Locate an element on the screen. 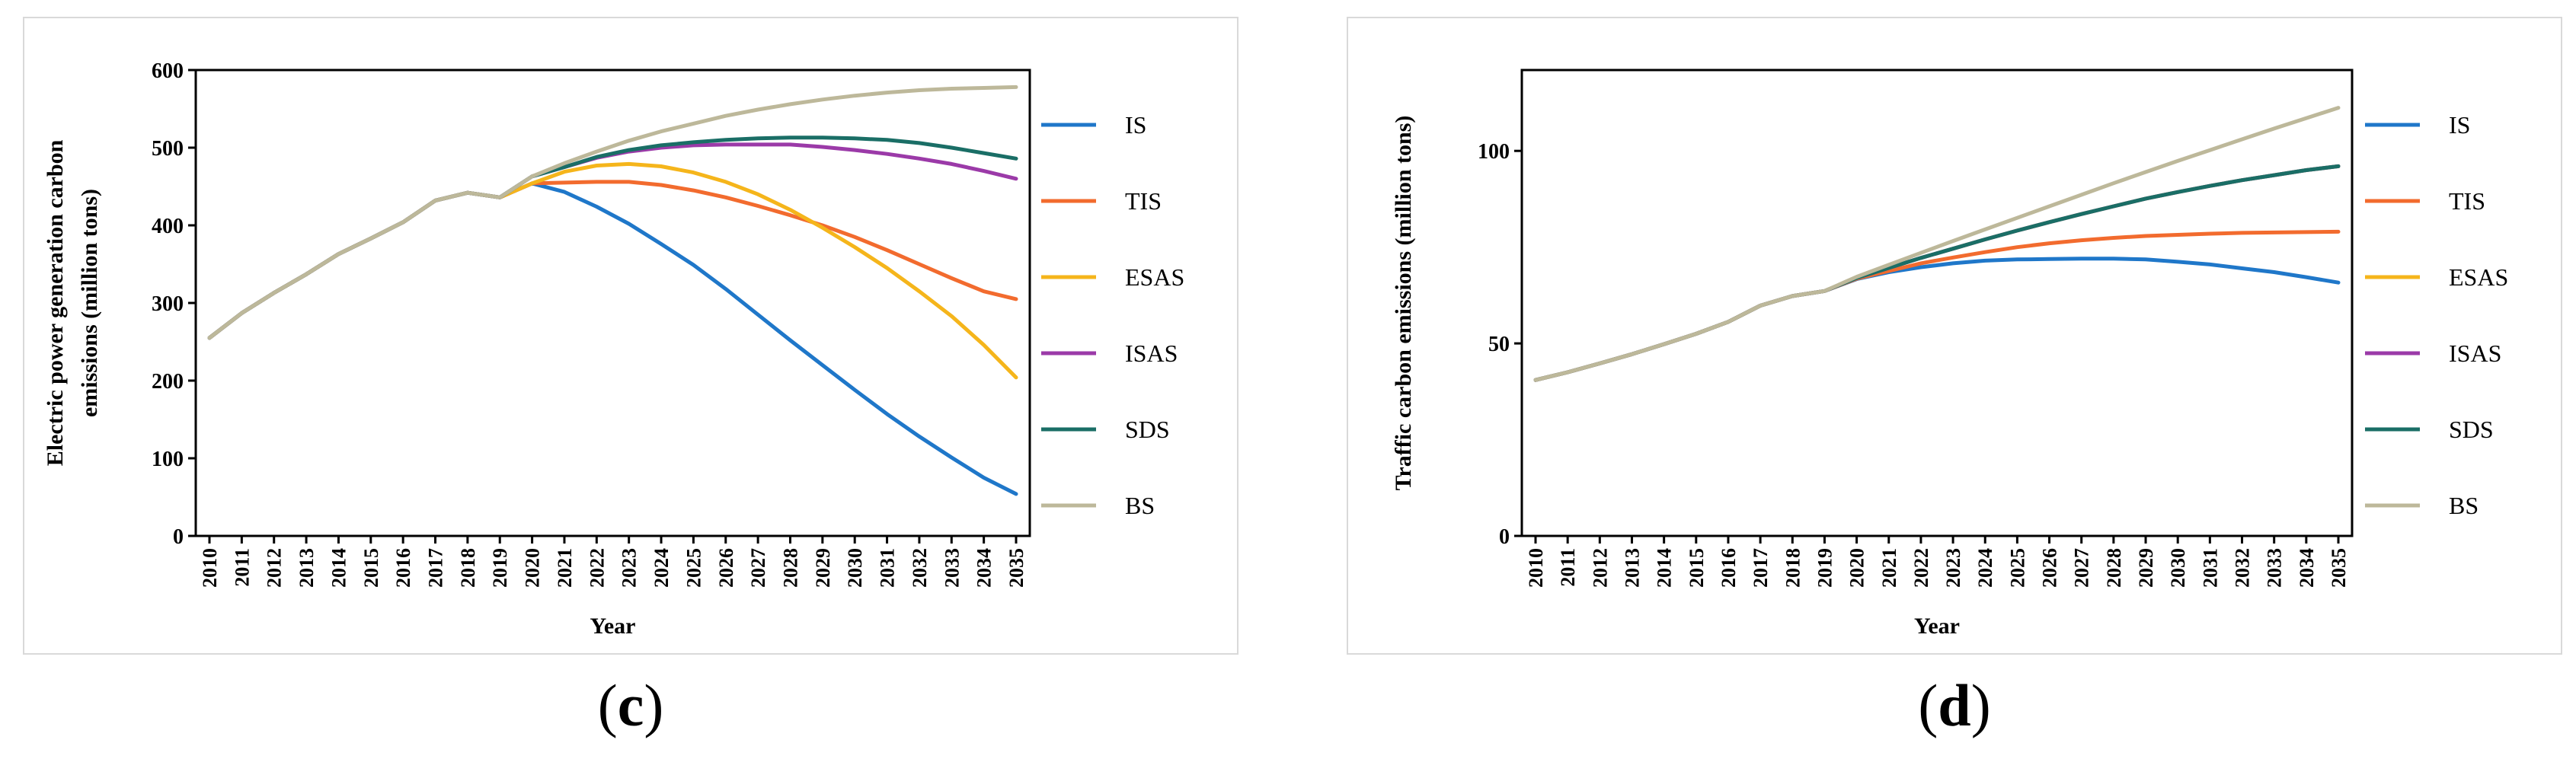  y-tick-label: 200 is located at coordinates (168, 382).